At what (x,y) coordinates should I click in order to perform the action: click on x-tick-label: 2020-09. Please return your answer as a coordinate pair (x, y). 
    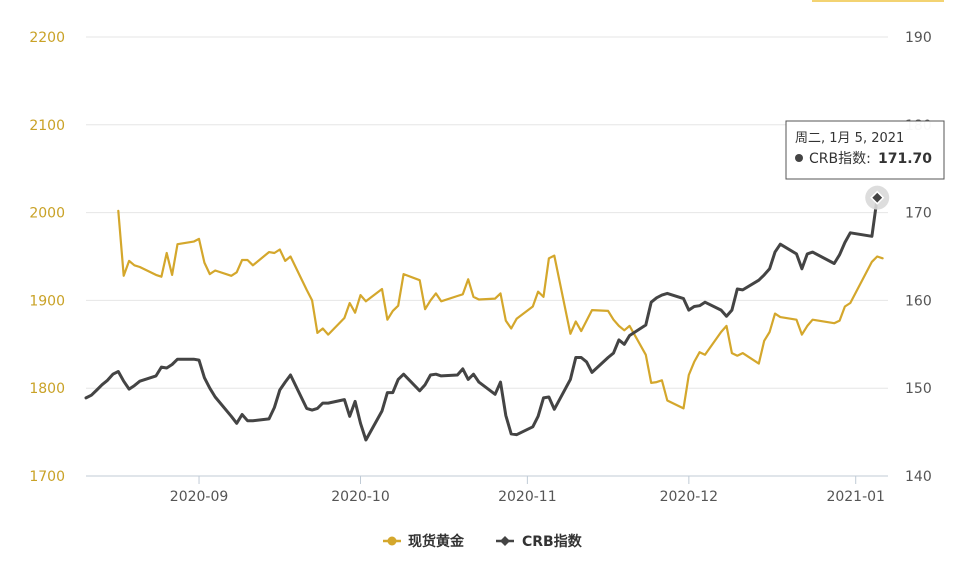
    Looking at the image, I should click on (199, 497).